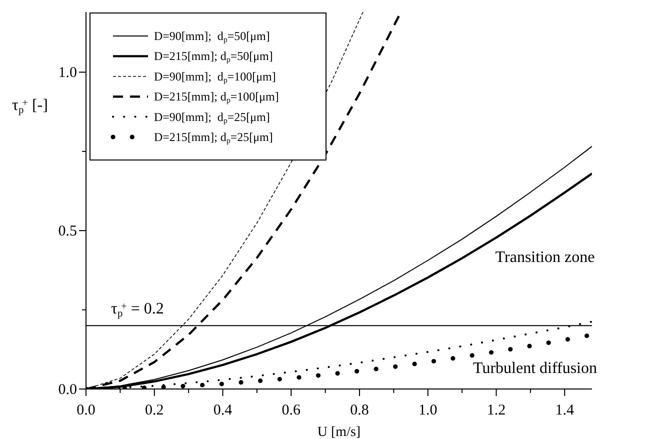 The width and height of the screenshot is (660, 439). What do you see at coordinates (67, 231) in the screenshot?
I see `y-tick-label: 0.5` at bounding box center [67, 231].